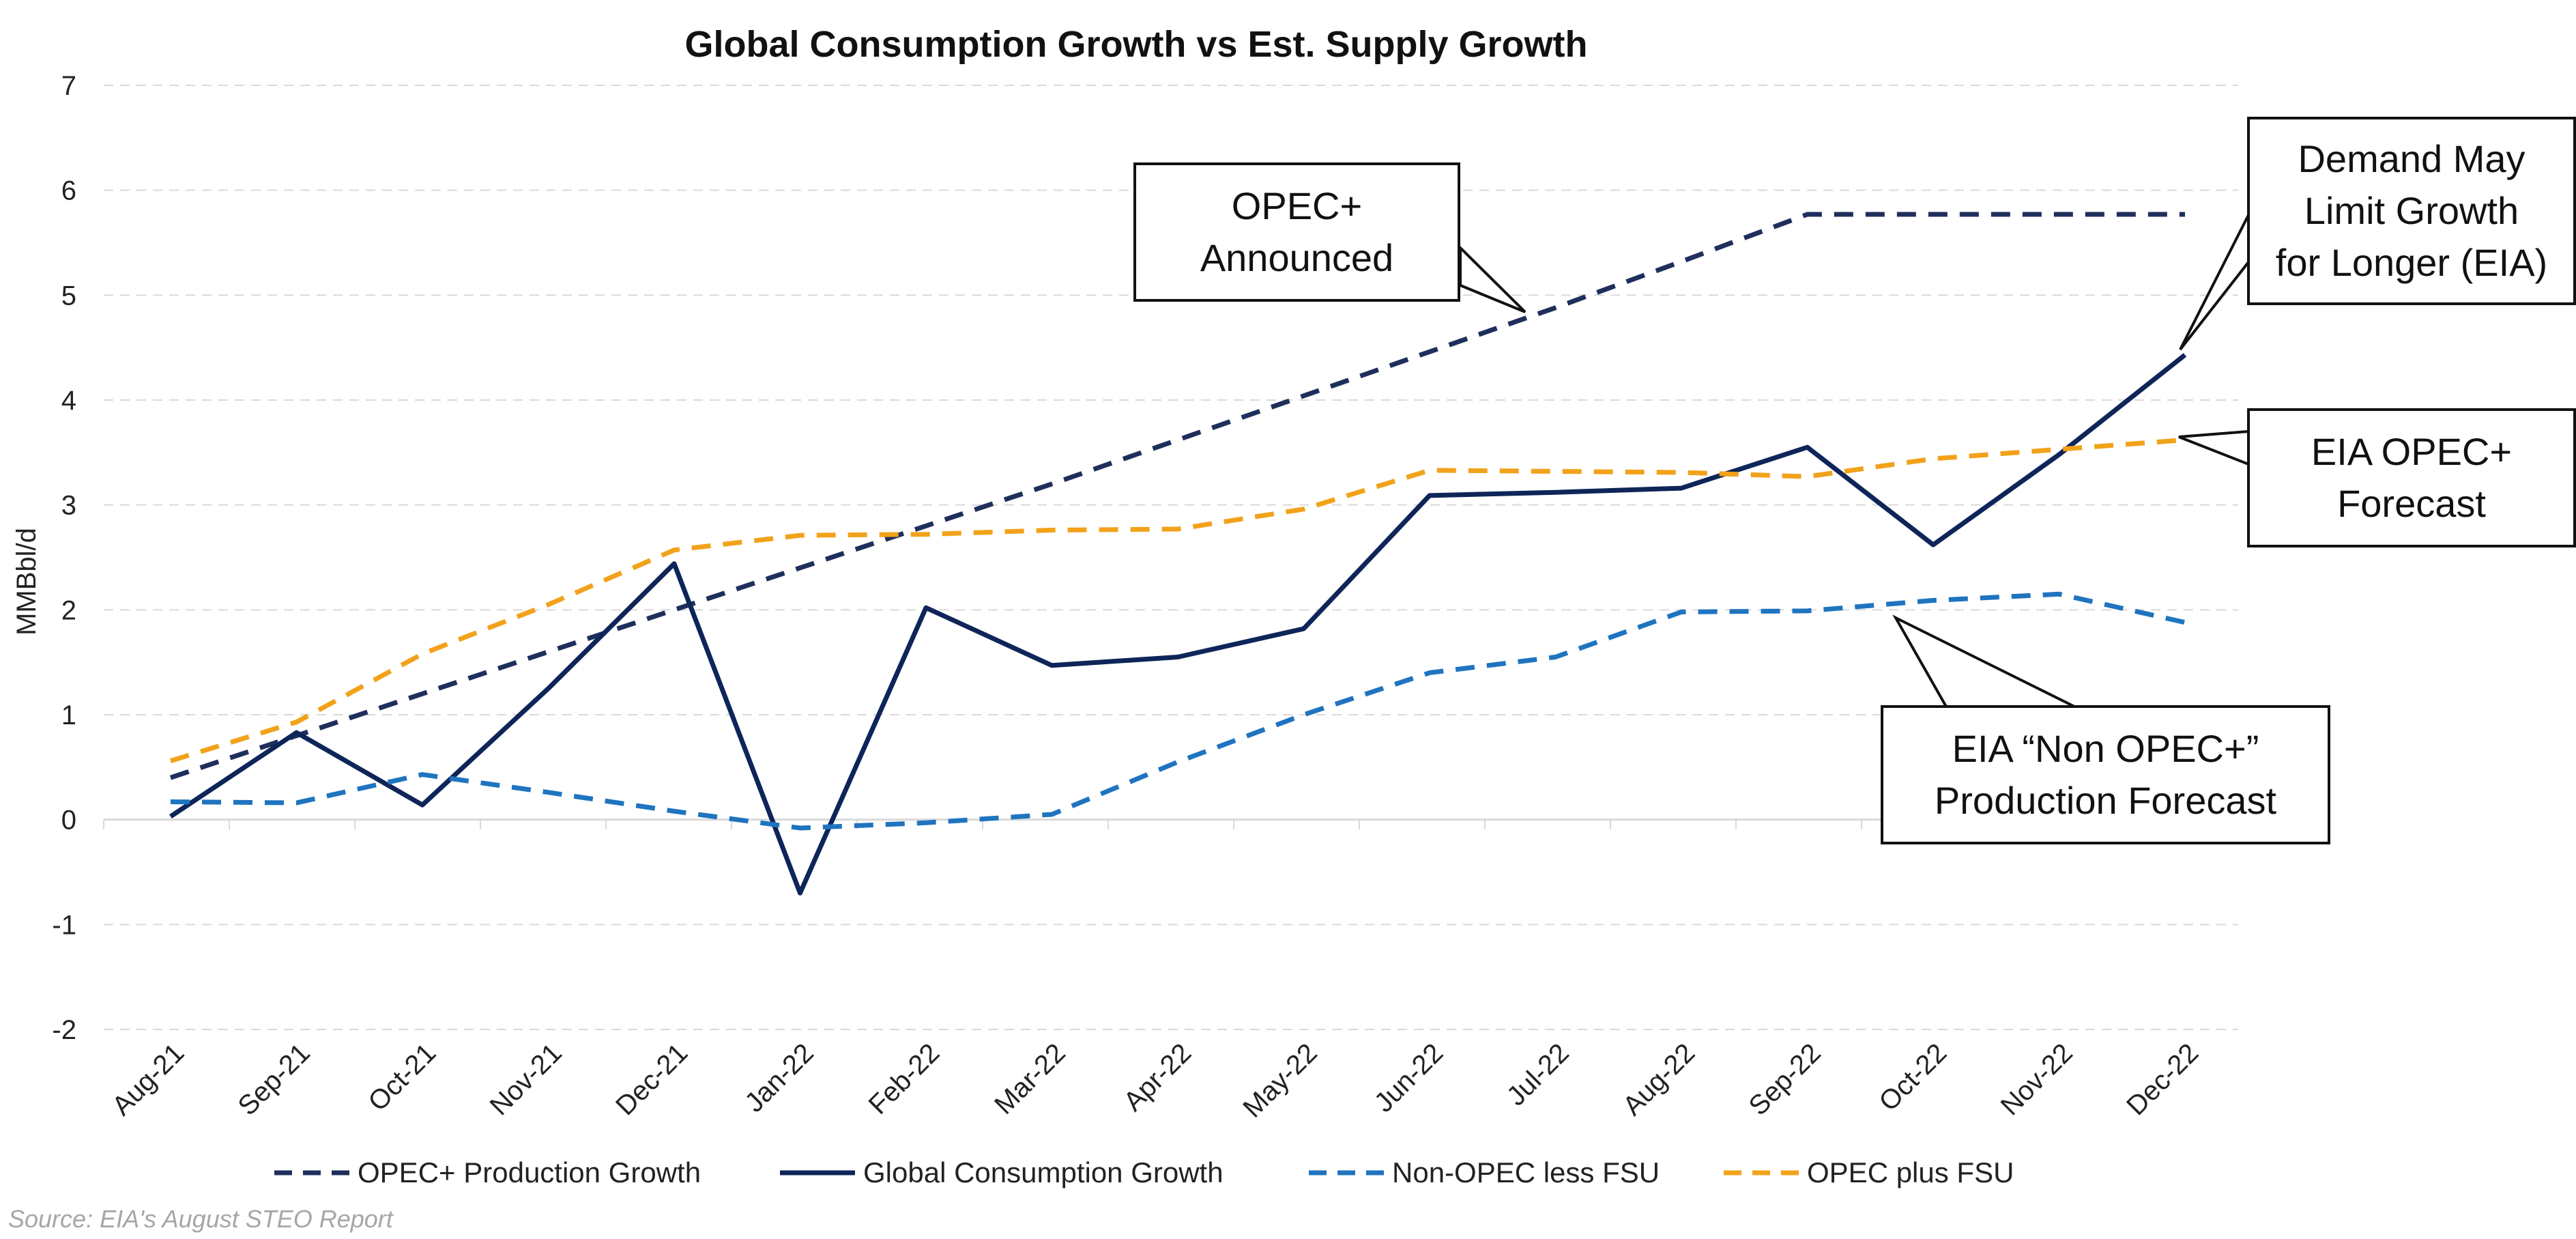  Describe the element at coordinates (651, 1079) in the screenshot. I see `x-tick-label: Dec-21` at that location.